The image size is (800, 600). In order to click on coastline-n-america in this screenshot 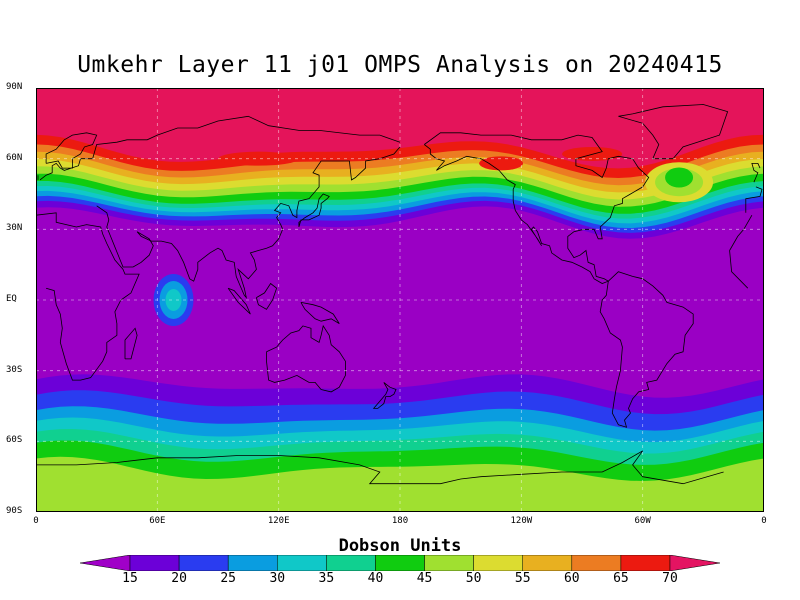, I will do `click(537, 208)`.